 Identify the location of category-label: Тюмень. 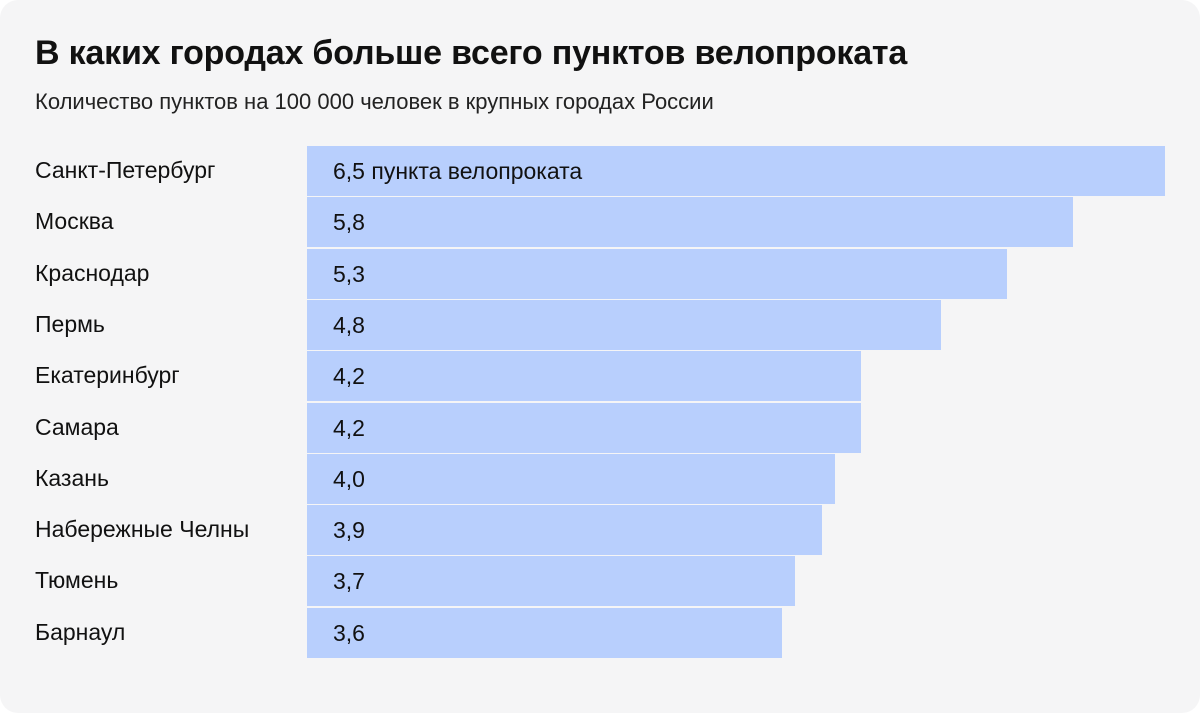
(77, 580).